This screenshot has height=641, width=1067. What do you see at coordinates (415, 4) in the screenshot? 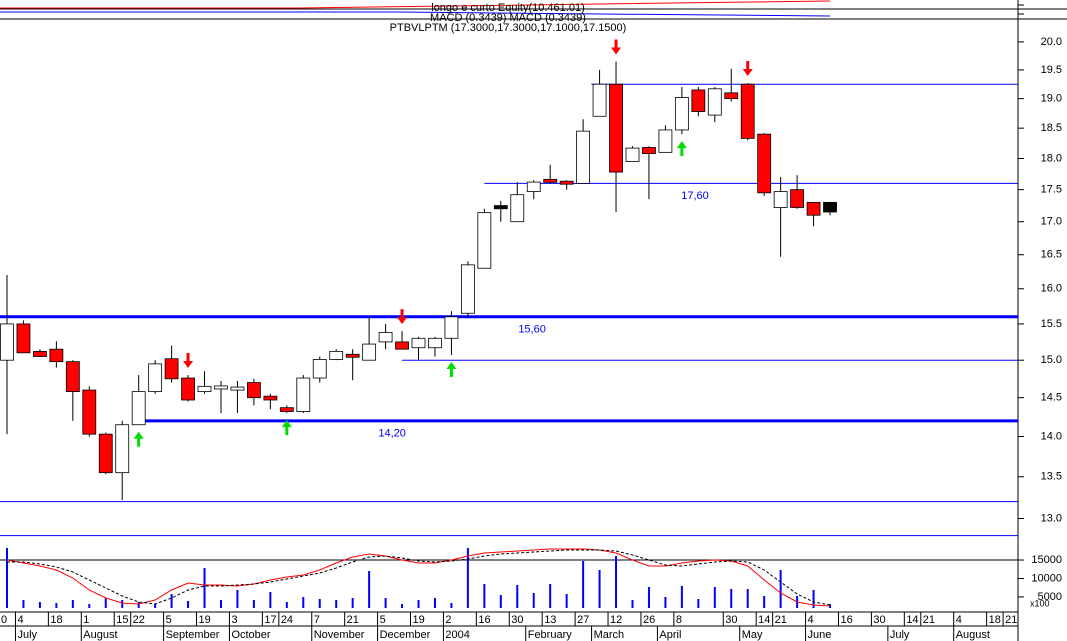
I see `mini-equity-line` at bounding box center [415, 4].